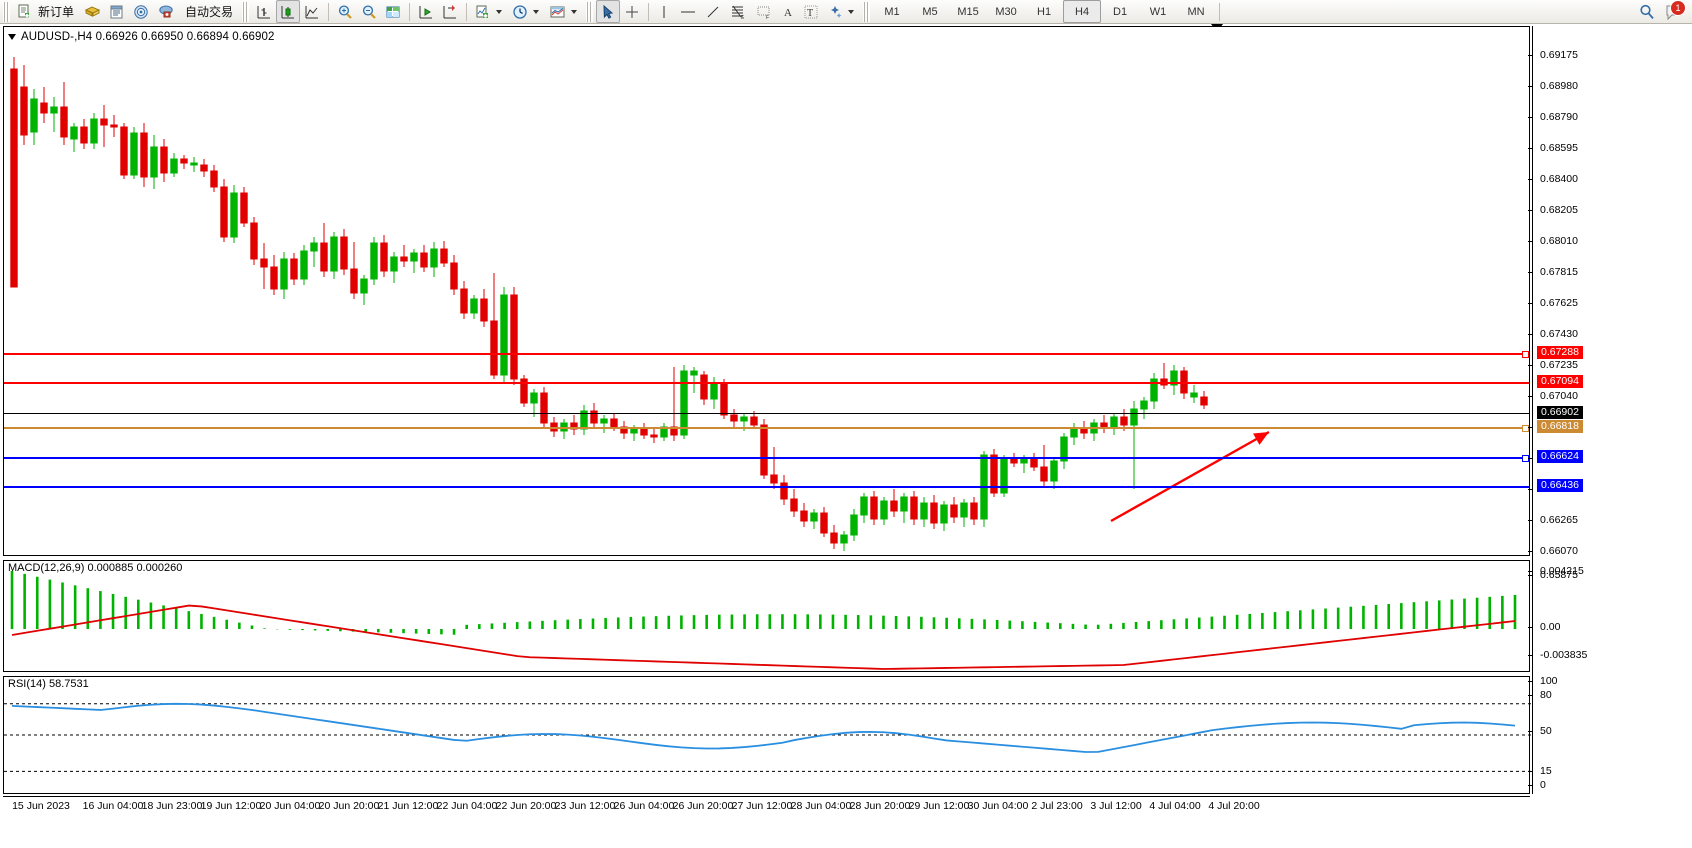  I want to click on data-window-button, so click(117, 11).